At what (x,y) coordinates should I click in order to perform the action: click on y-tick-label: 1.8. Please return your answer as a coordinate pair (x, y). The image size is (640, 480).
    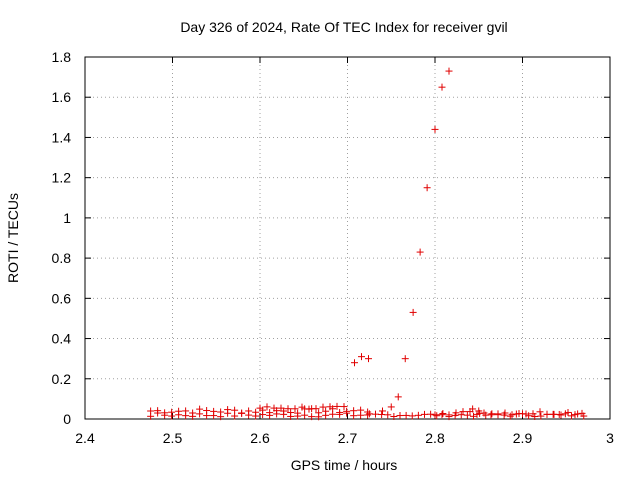
    Looking at the image, I should click on (62, 57).